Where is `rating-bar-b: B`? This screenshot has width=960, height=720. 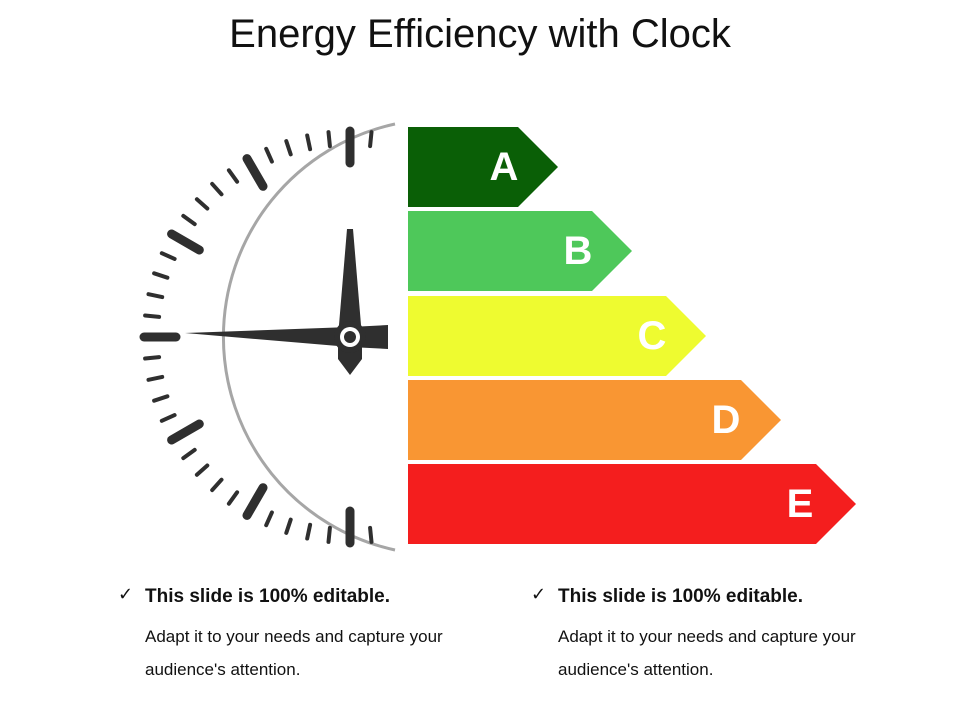
rating-bar-b: B is located at coordinates (520, 251).